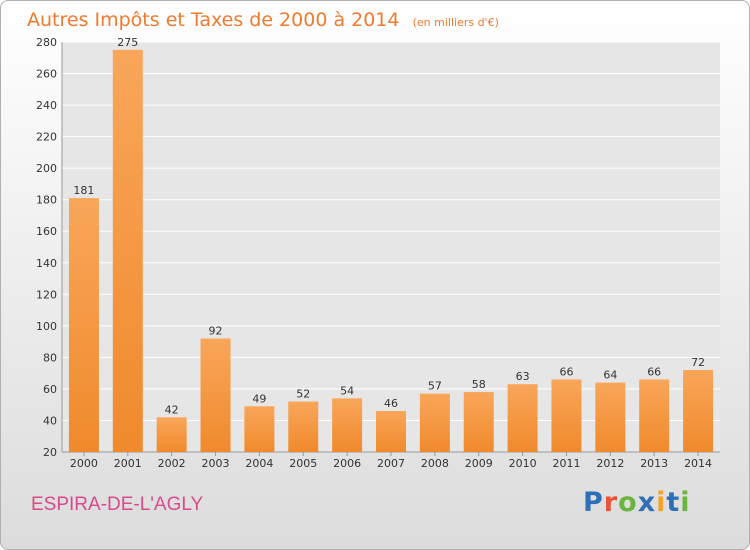  I want to click on y-tick-label: 140, so click(46, 263).